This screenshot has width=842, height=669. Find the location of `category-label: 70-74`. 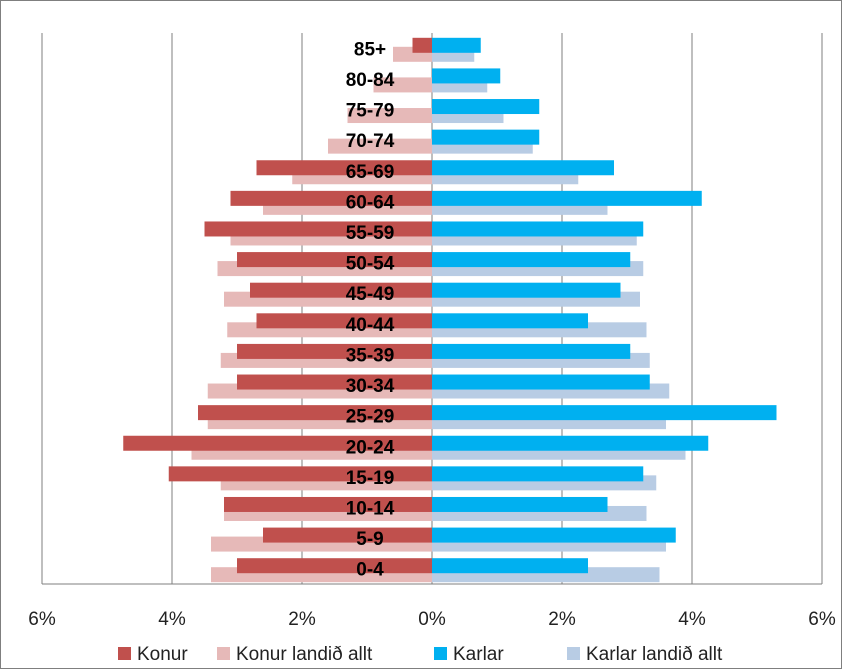

category-label: 70-74 is located at coordinates (370, 141).